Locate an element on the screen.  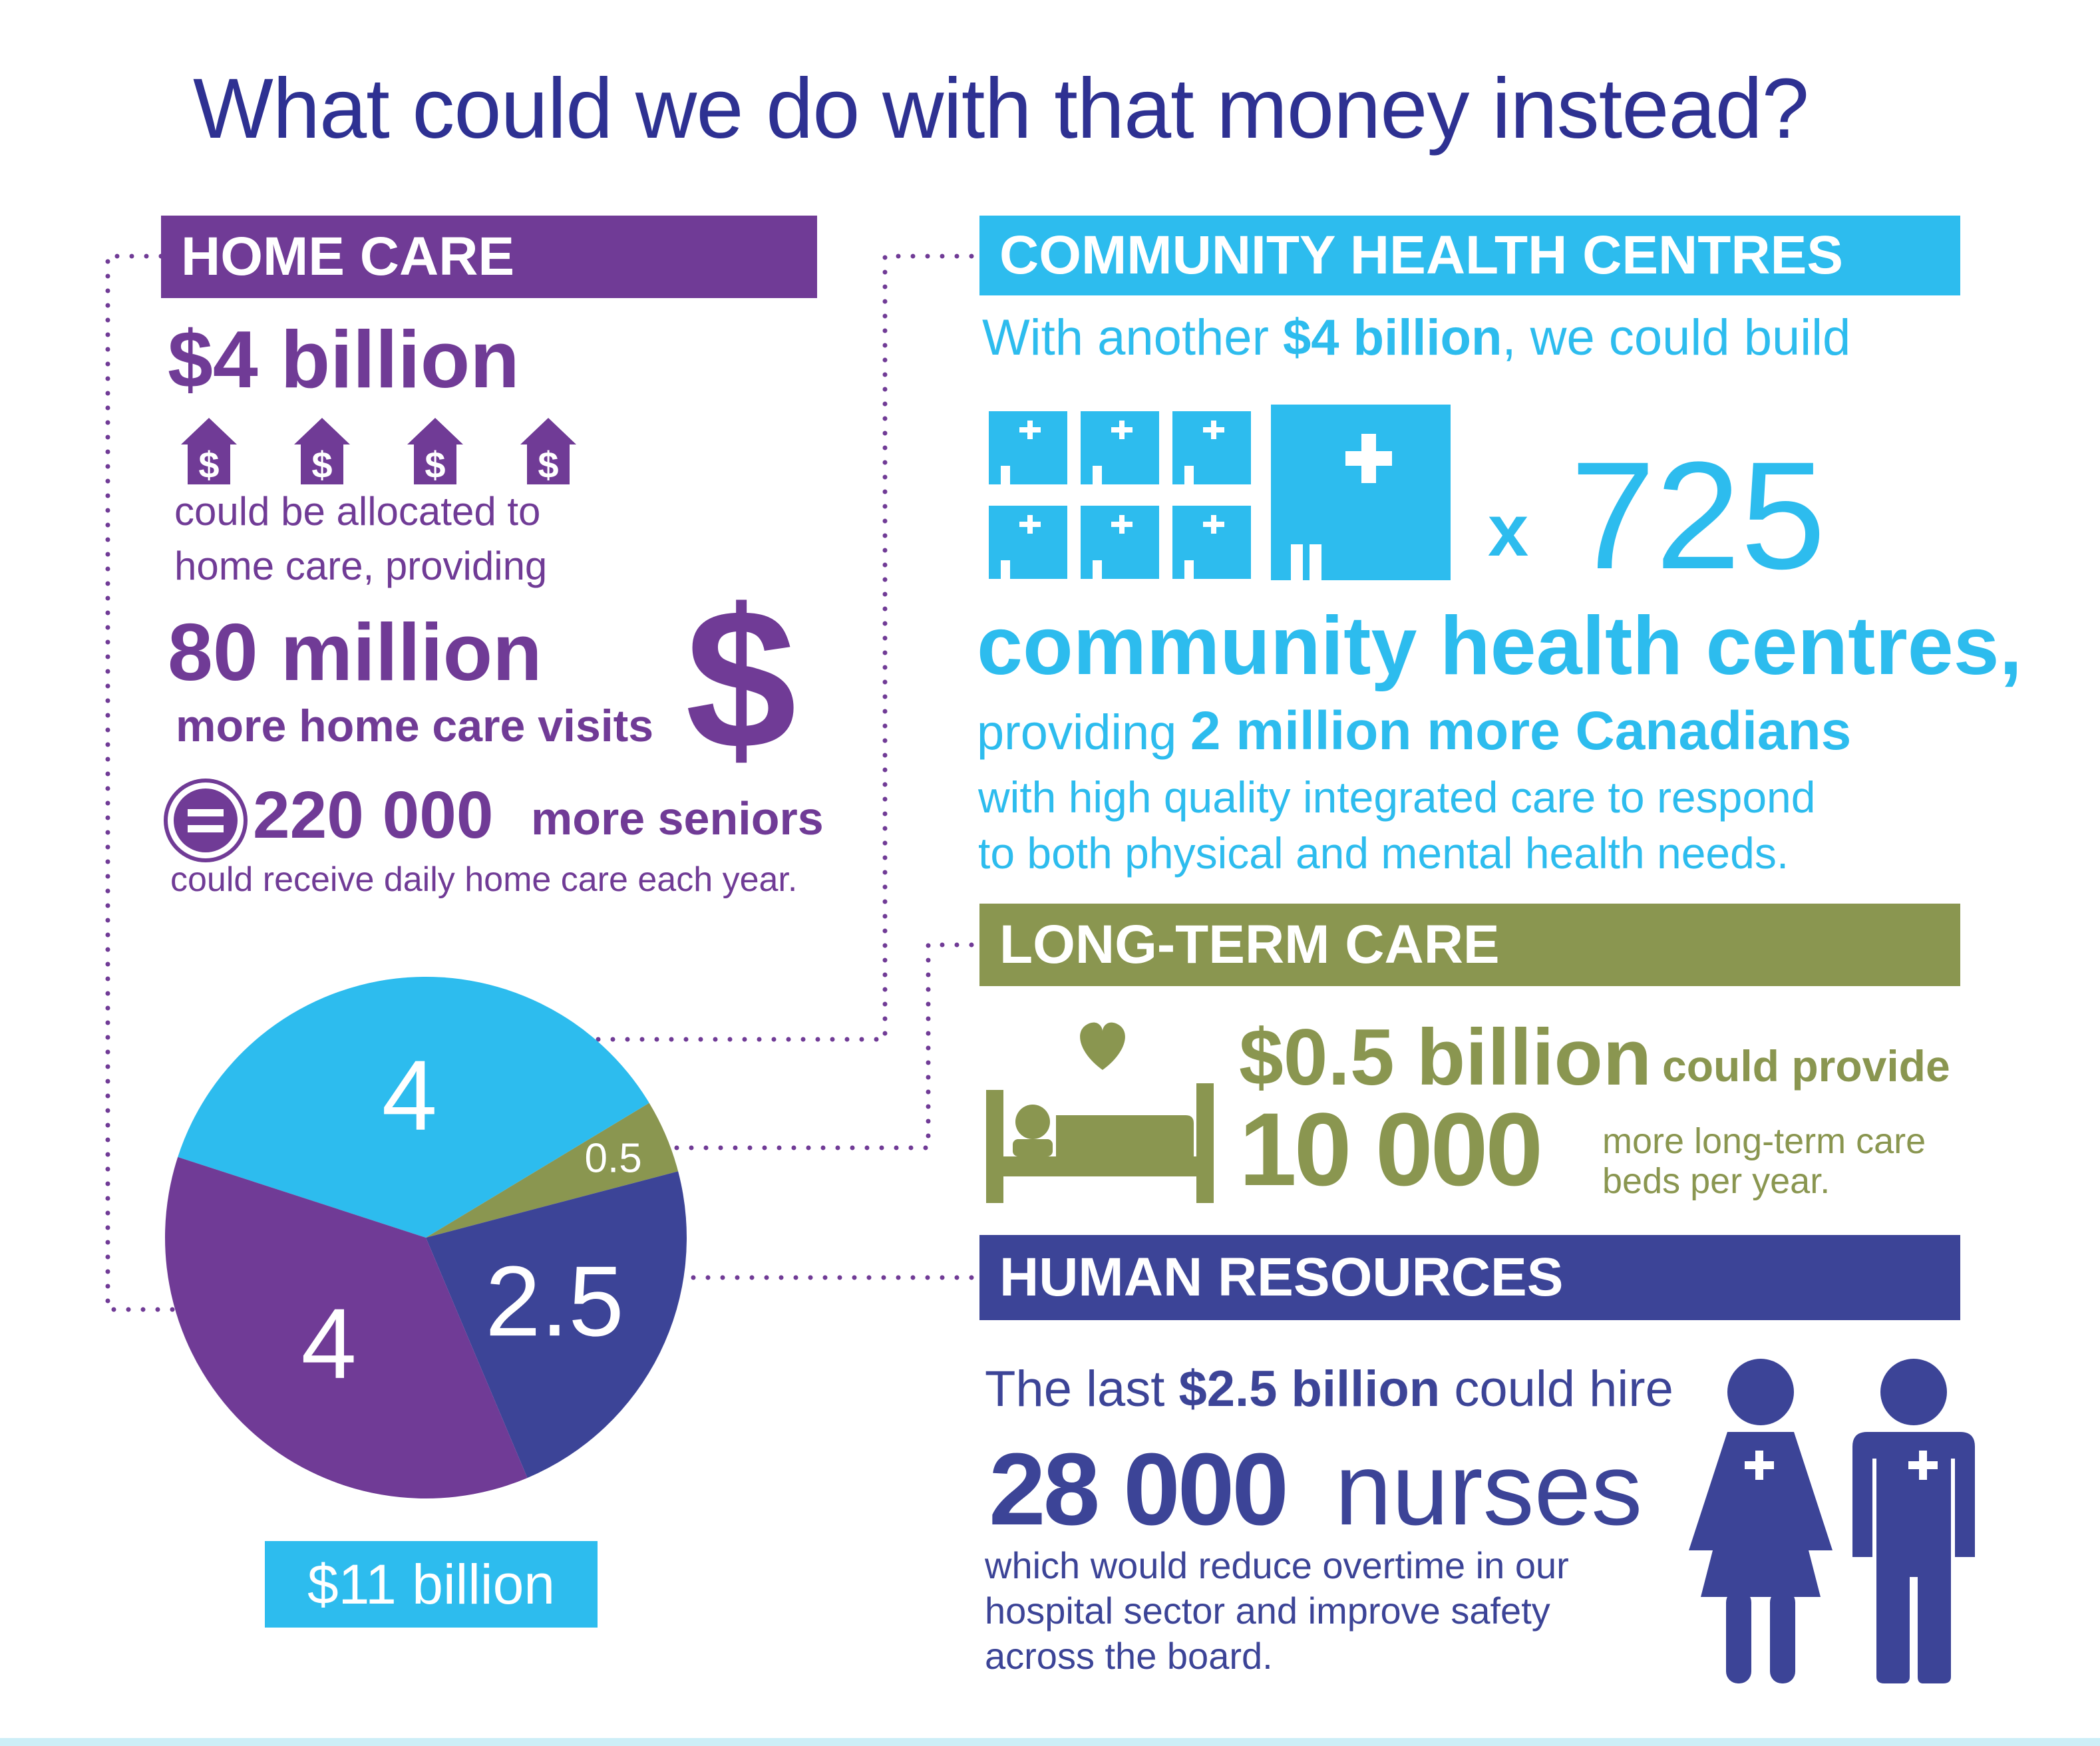
hr-banner: HUMAN RESOURCES is located at coordinates (1470, 1277).